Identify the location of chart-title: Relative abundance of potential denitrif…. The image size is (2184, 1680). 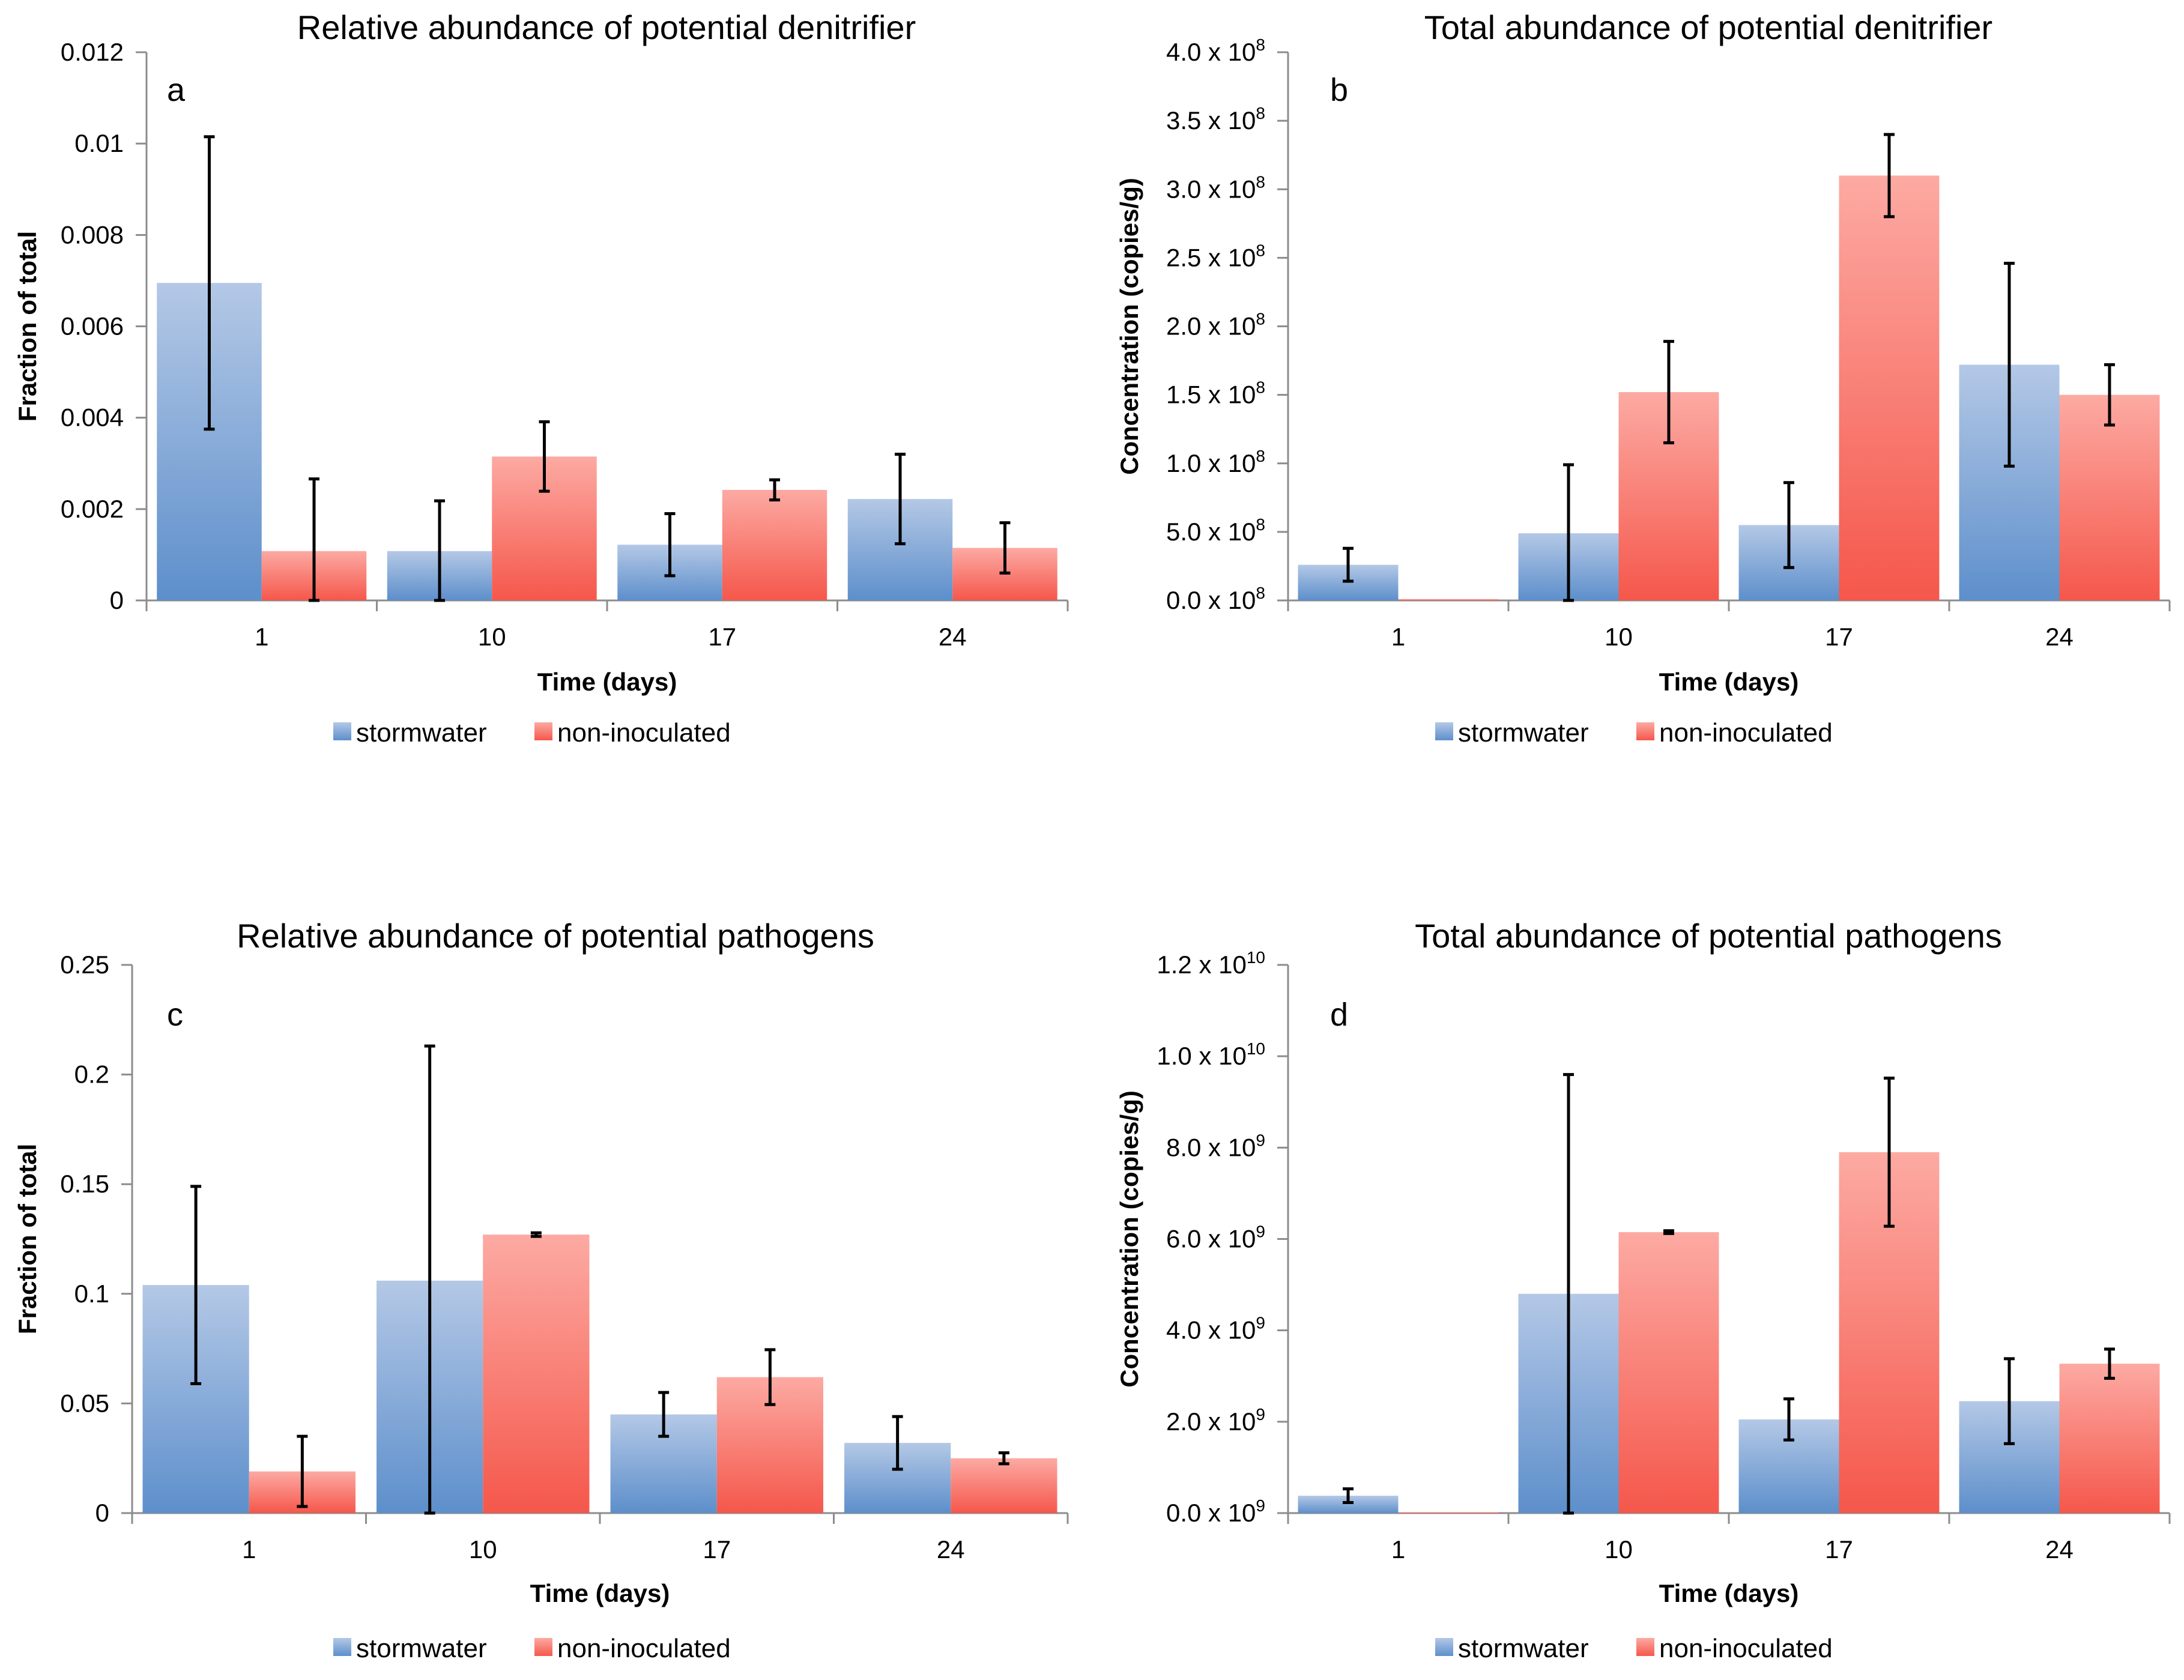
(606, 27).